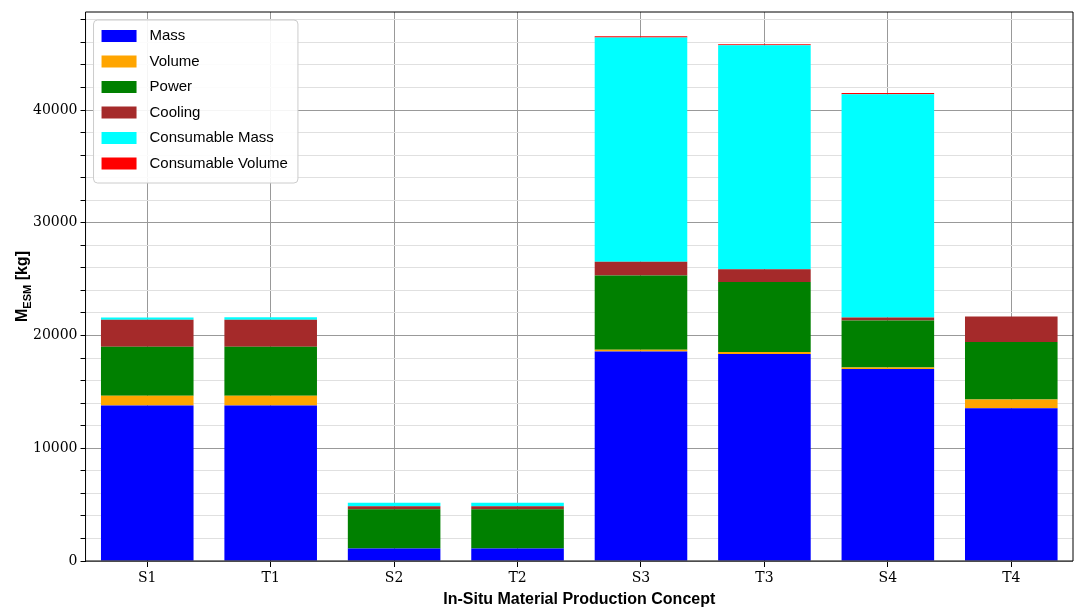  Describe the element at coordinates (211, 137) in the screenshot. I see `legend-label: Consumable Mass` at that location.